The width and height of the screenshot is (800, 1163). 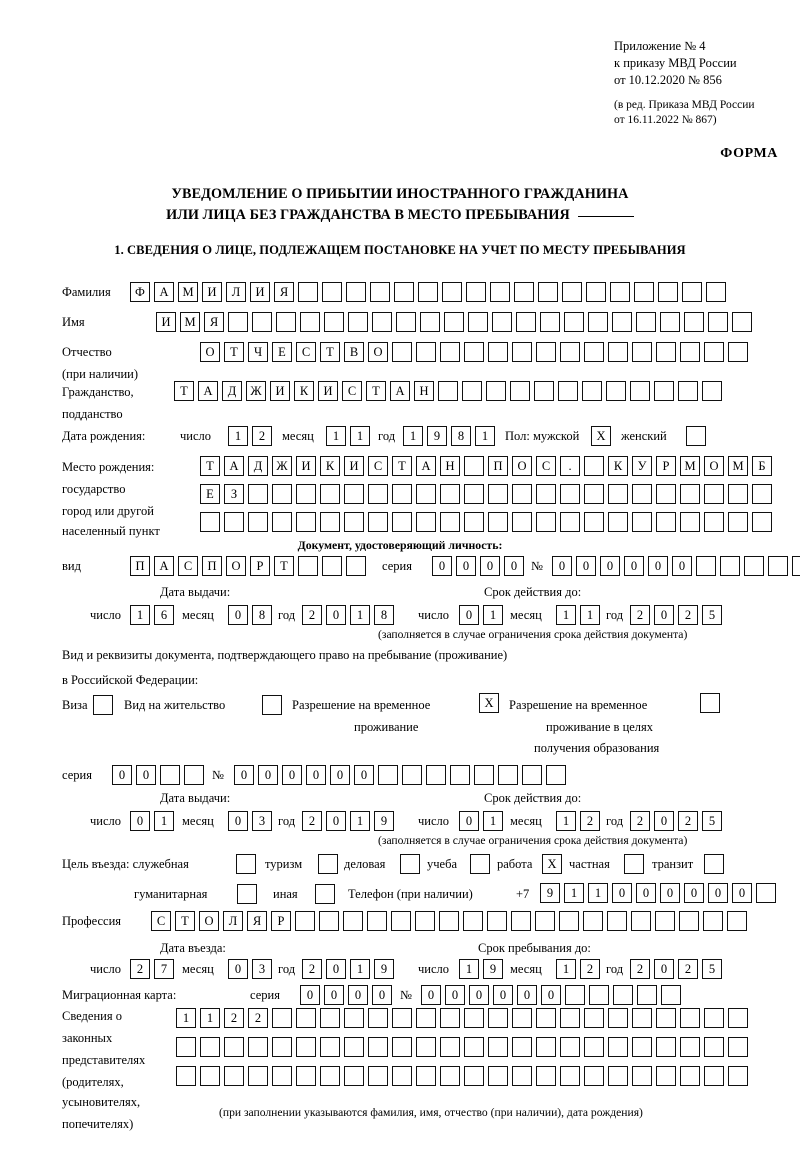 What do you see at coordinates (462, 1047) in the screenshot?
I see `representatives-row-2-cells` at bounding box center [462, 1047].